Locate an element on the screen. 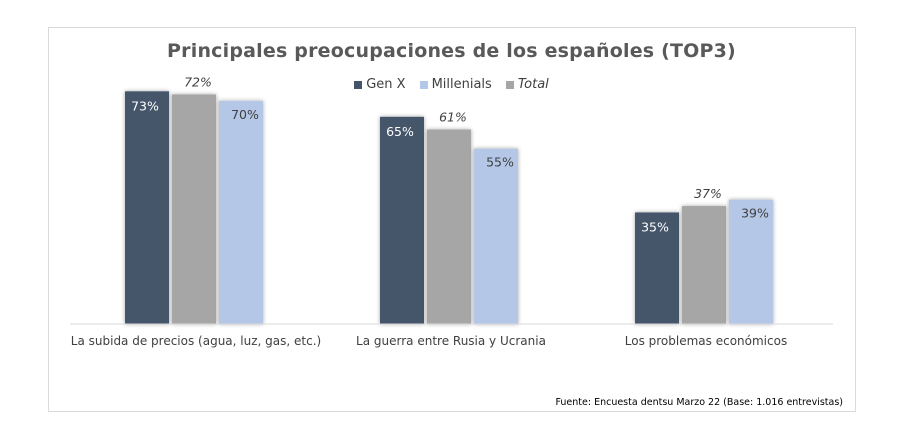 The image size is (903, 445). category-label-2: Los problemas económicos is located at coordinates (706, 341).